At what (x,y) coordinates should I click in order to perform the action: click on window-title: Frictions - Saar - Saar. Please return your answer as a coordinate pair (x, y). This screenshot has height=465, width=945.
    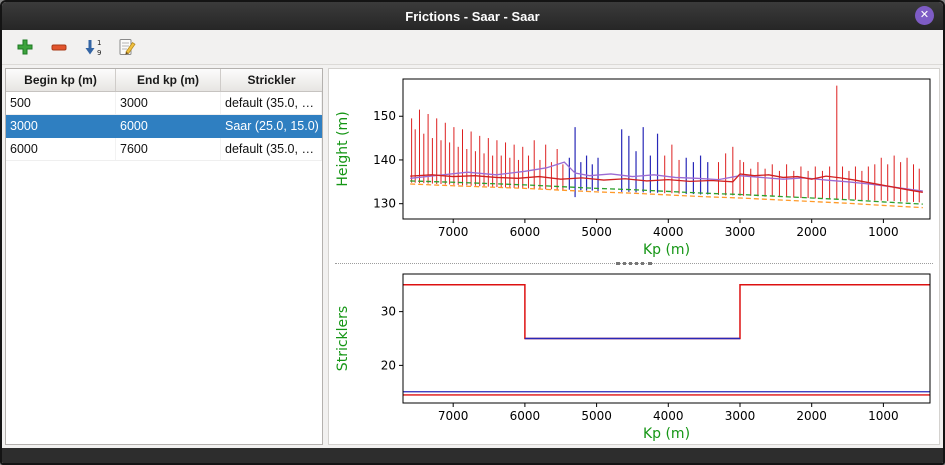
    Looking at the image, I should click on (472, 16).